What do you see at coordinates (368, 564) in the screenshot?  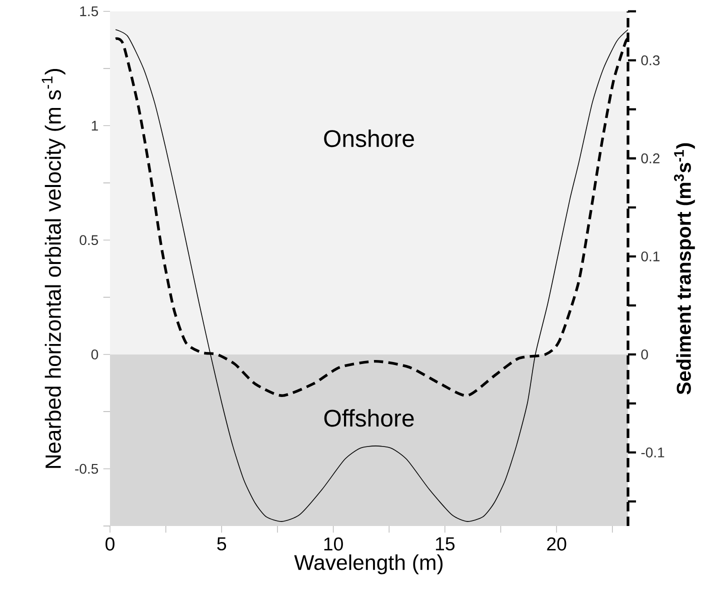 I see `x-axis-title: Wavelength (m)` at bounding box center [368, 564].